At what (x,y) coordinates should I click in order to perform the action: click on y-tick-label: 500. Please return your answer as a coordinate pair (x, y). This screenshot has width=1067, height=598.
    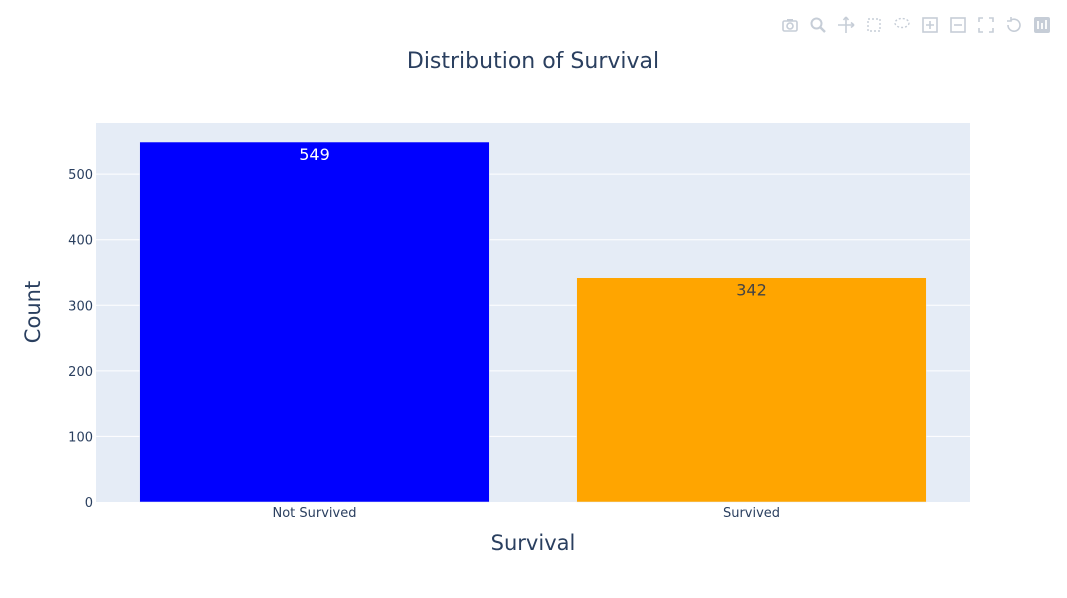
    Looking at the image, I should click on (80, 175).